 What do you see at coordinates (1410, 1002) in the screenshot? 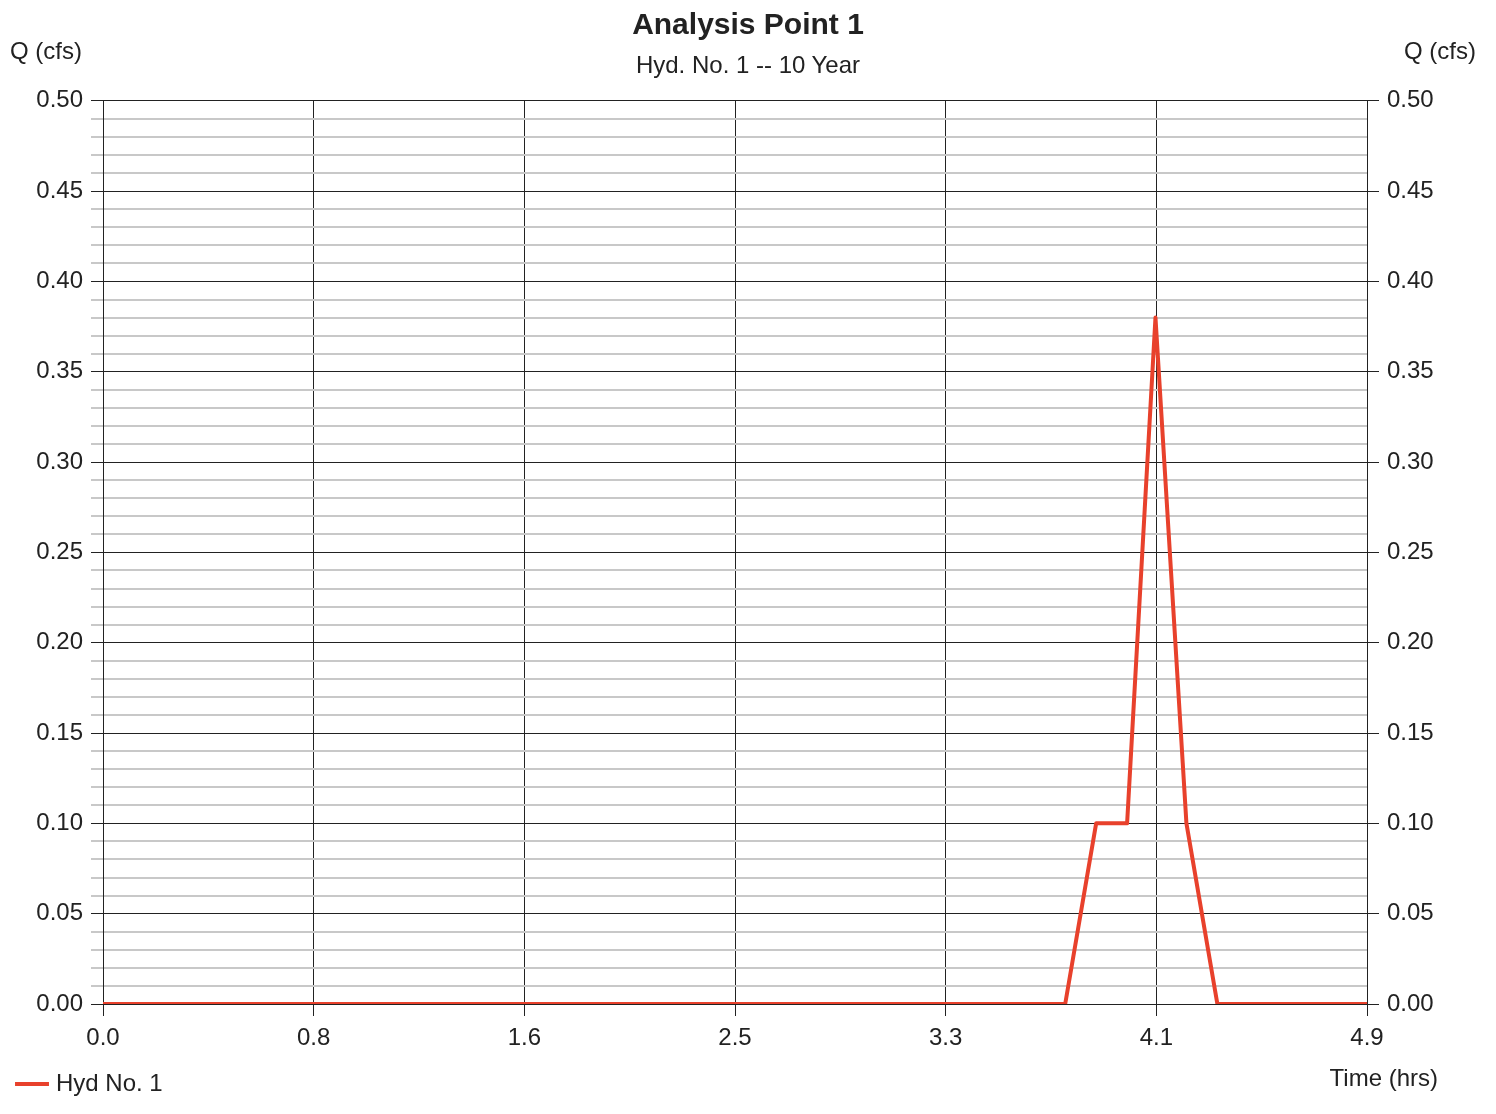
I see `y2-tick-label: 0.00` at bounding box center [1410, 1002].